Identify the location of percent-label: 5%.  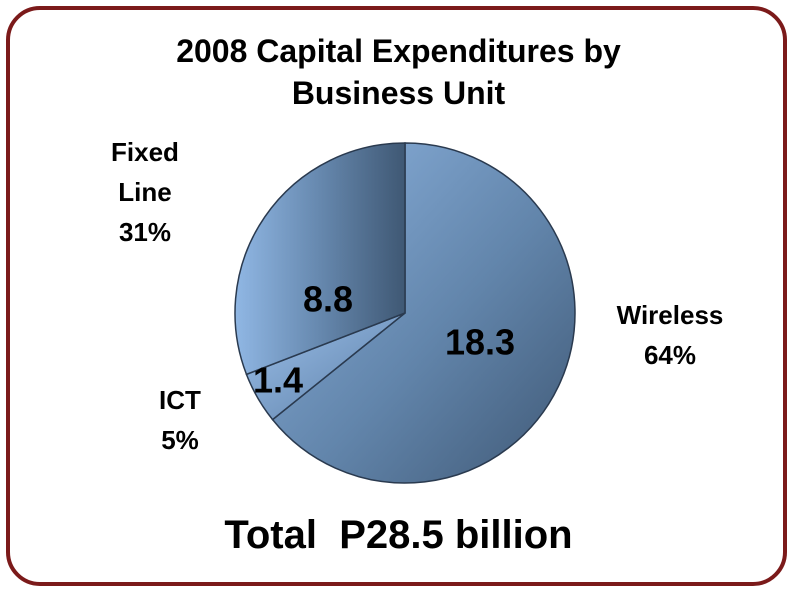
(180, 440).